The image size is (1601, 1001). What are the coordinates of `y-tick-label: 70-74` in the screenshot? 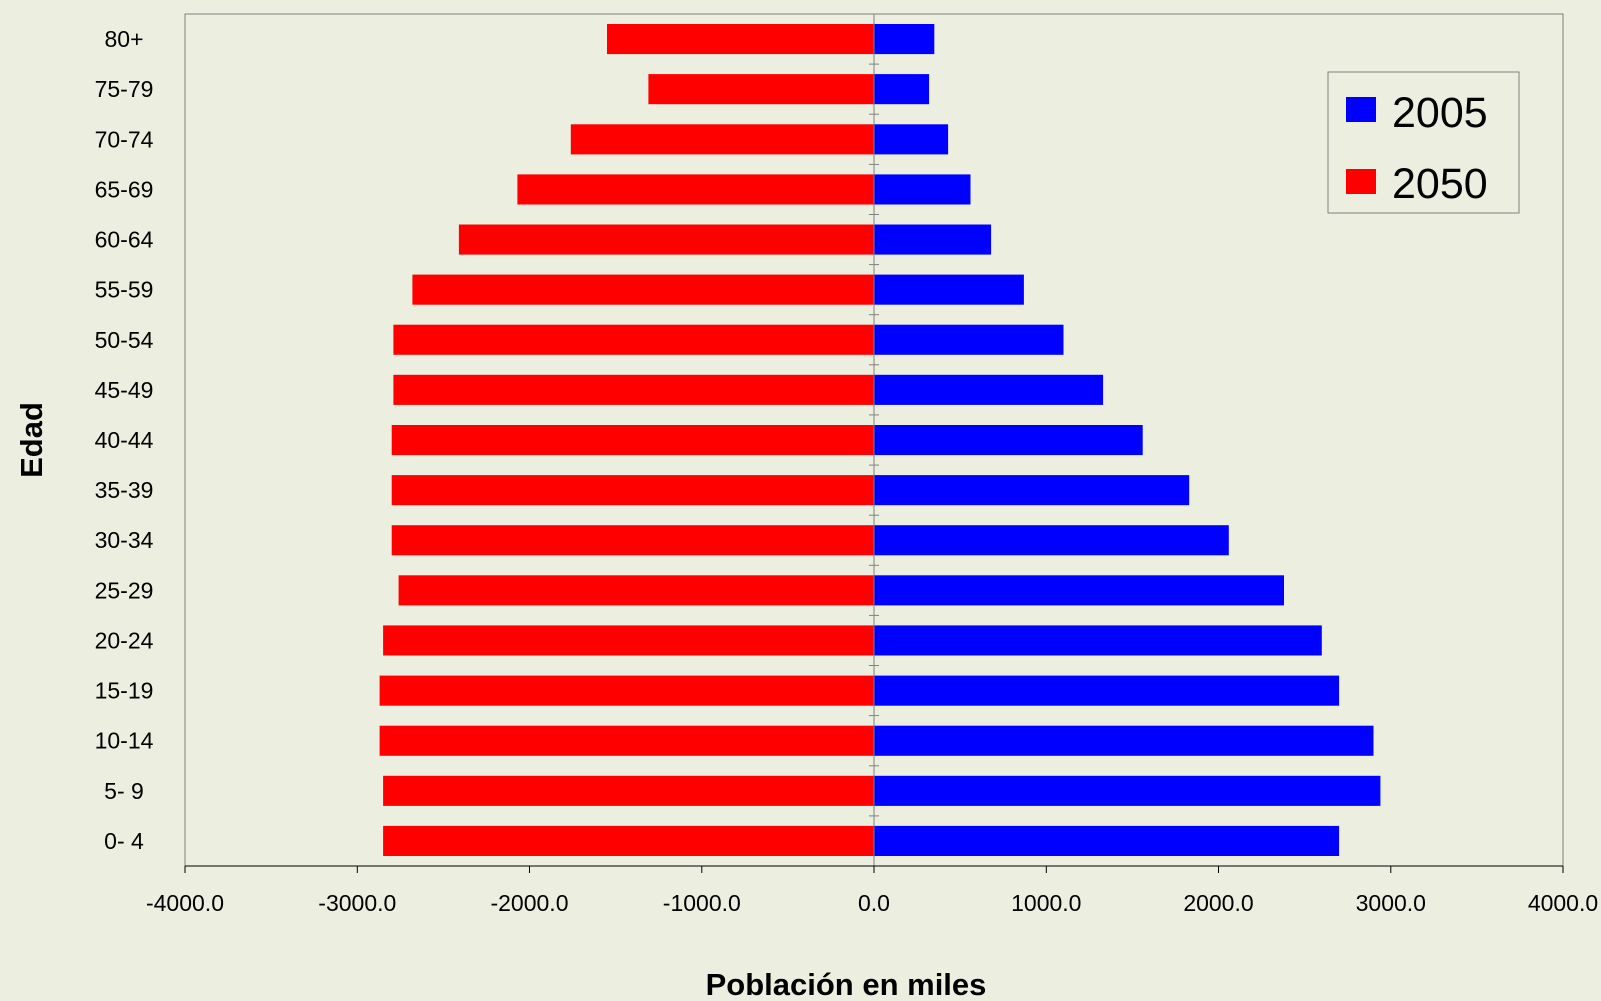 It's located at (124, 139).